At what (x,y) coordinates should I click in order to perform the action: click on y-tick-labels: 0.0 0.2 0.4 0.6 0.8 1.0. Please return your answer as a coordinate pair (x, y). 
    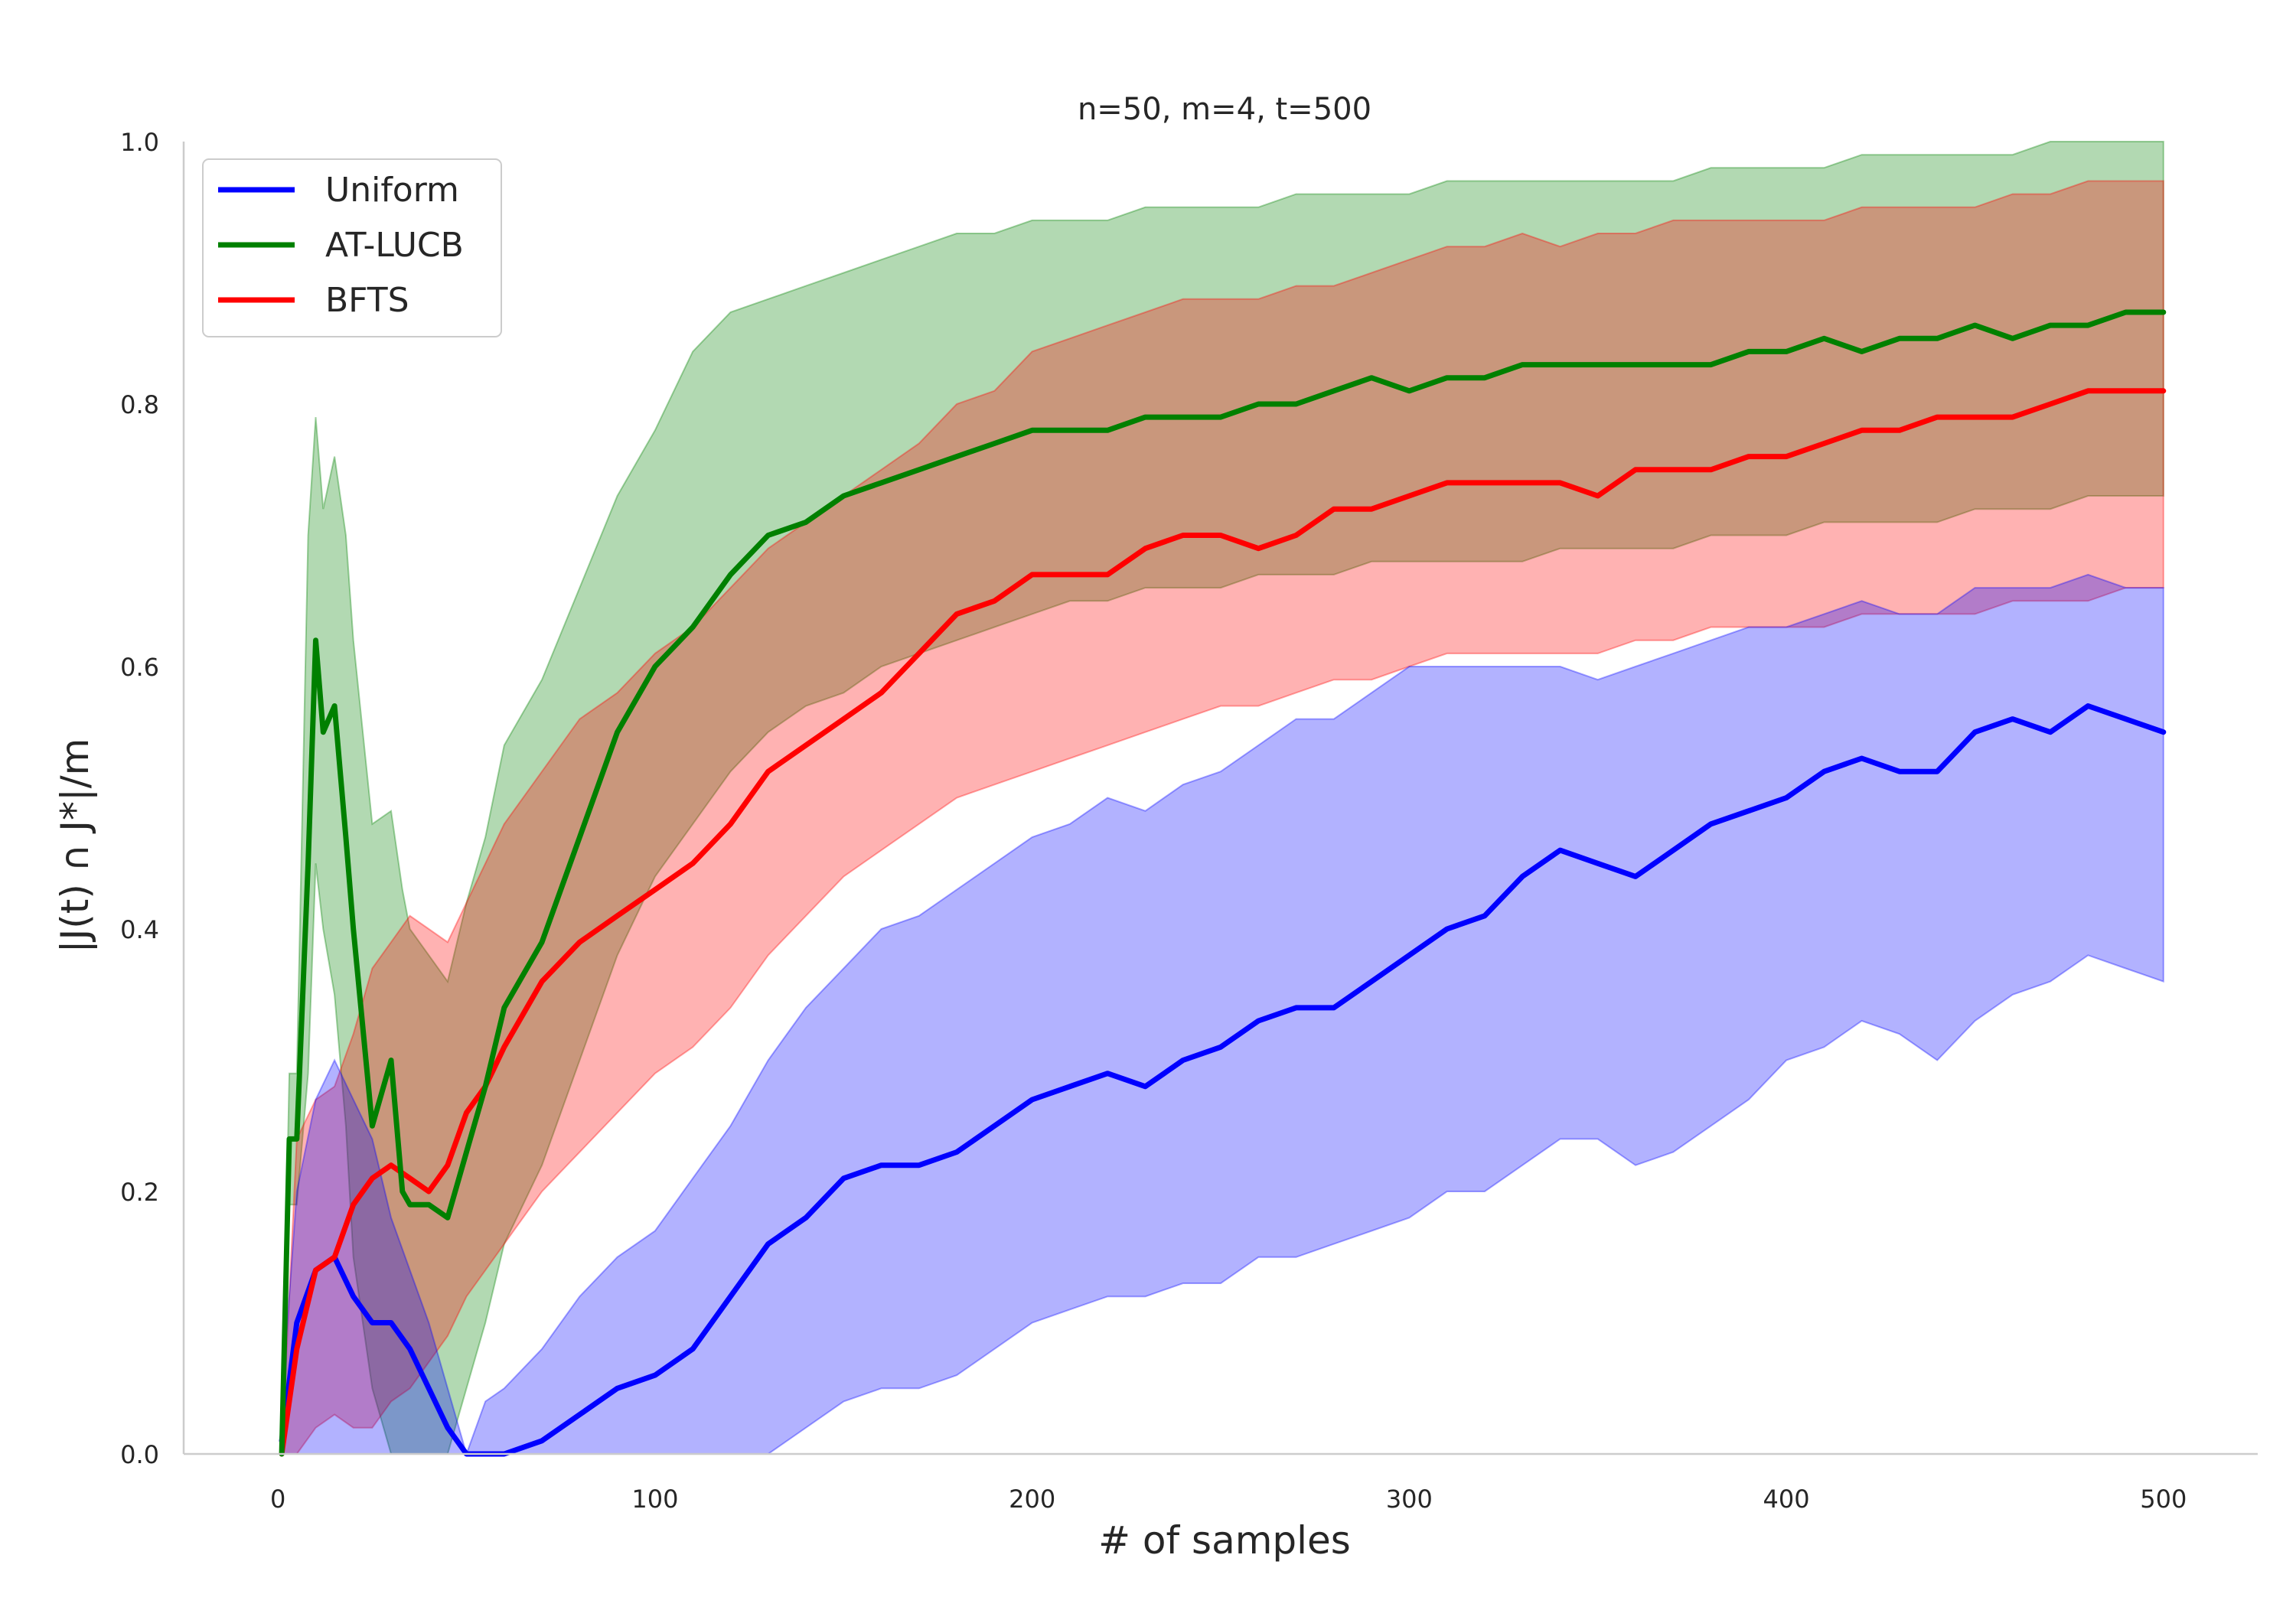
    Looking at the image, I should click on (139, 799).